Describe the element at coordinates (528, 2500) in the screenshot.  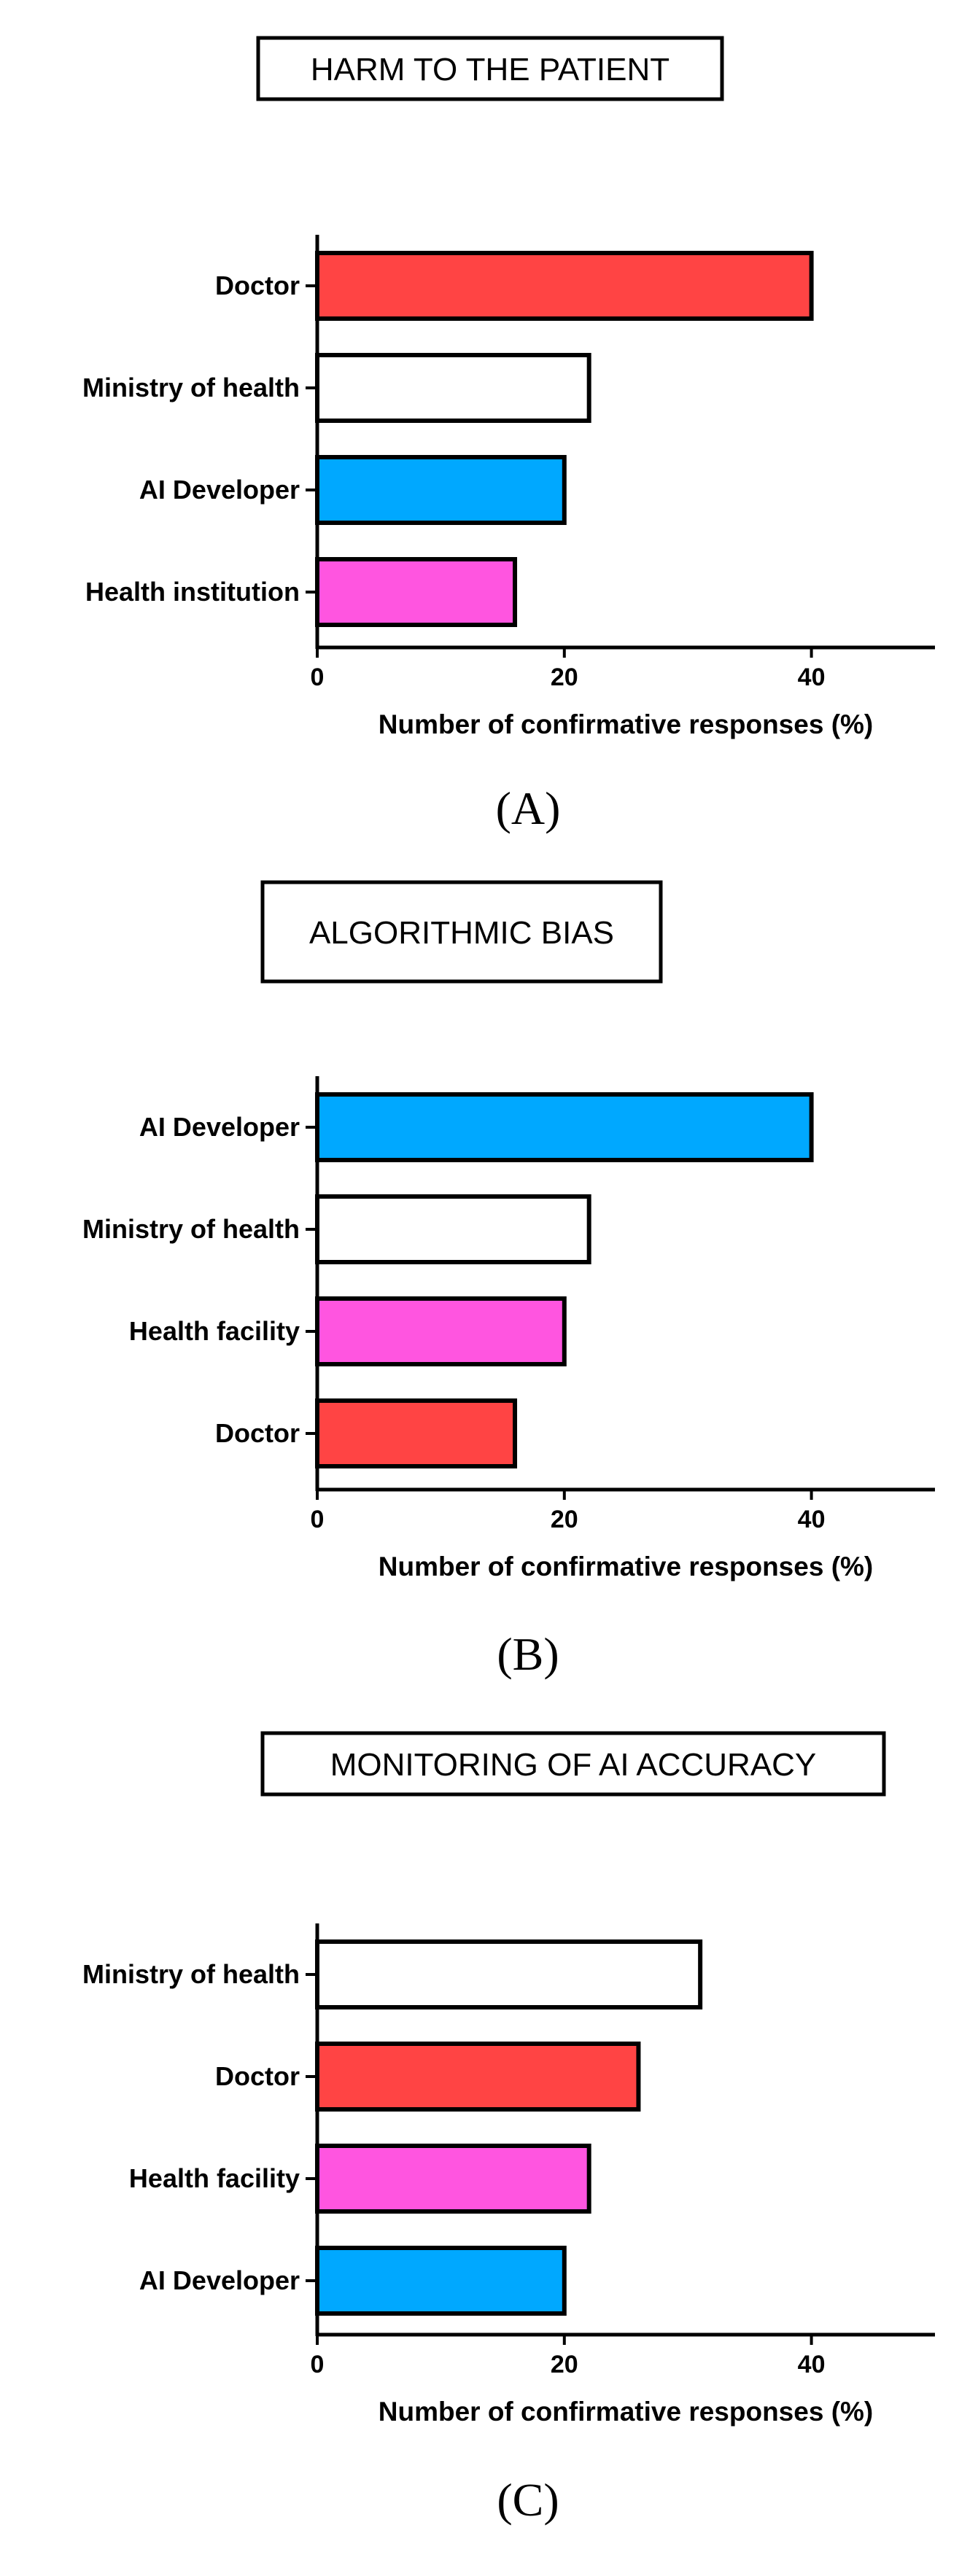
I see `panel-label: (C)` at that location.